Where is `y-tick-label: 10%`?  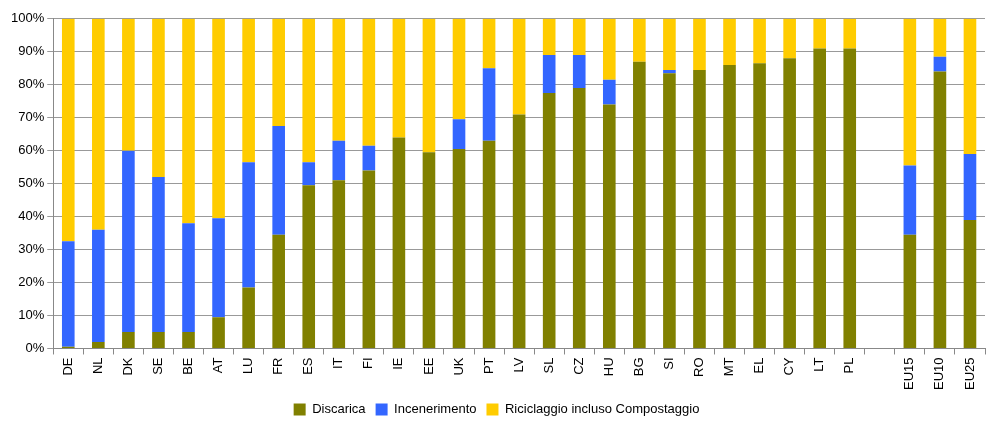
y-tick-label: 10% is located at coordinates (31, 315).